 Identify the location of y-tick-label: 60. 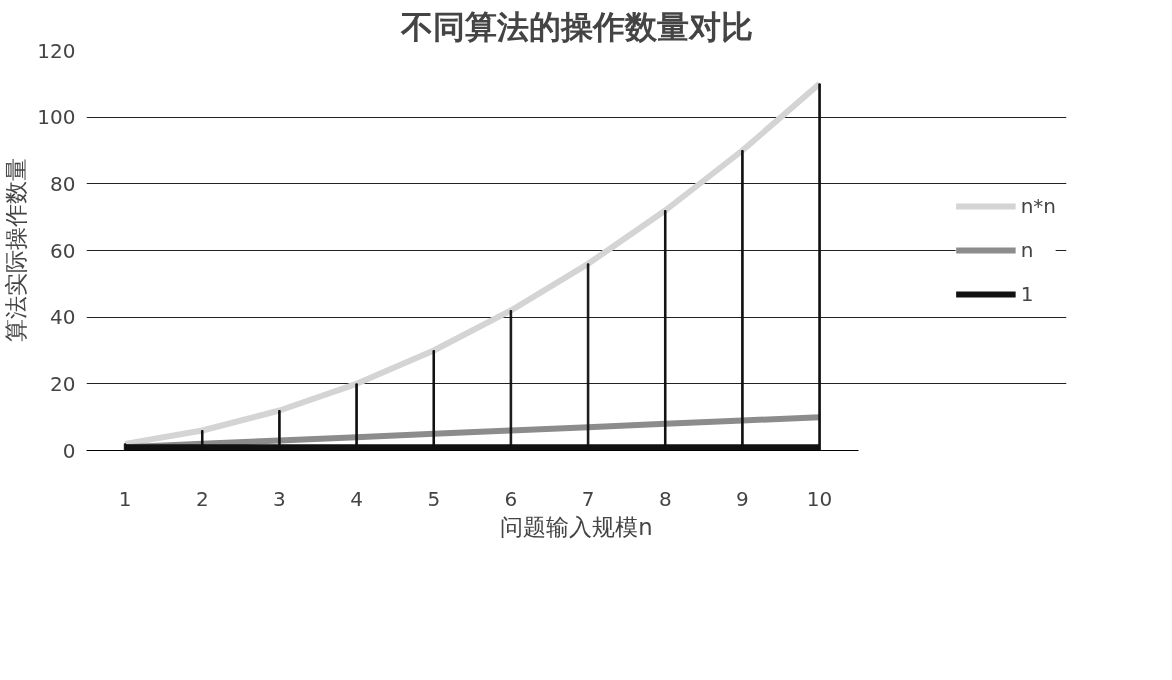
(63, 250).